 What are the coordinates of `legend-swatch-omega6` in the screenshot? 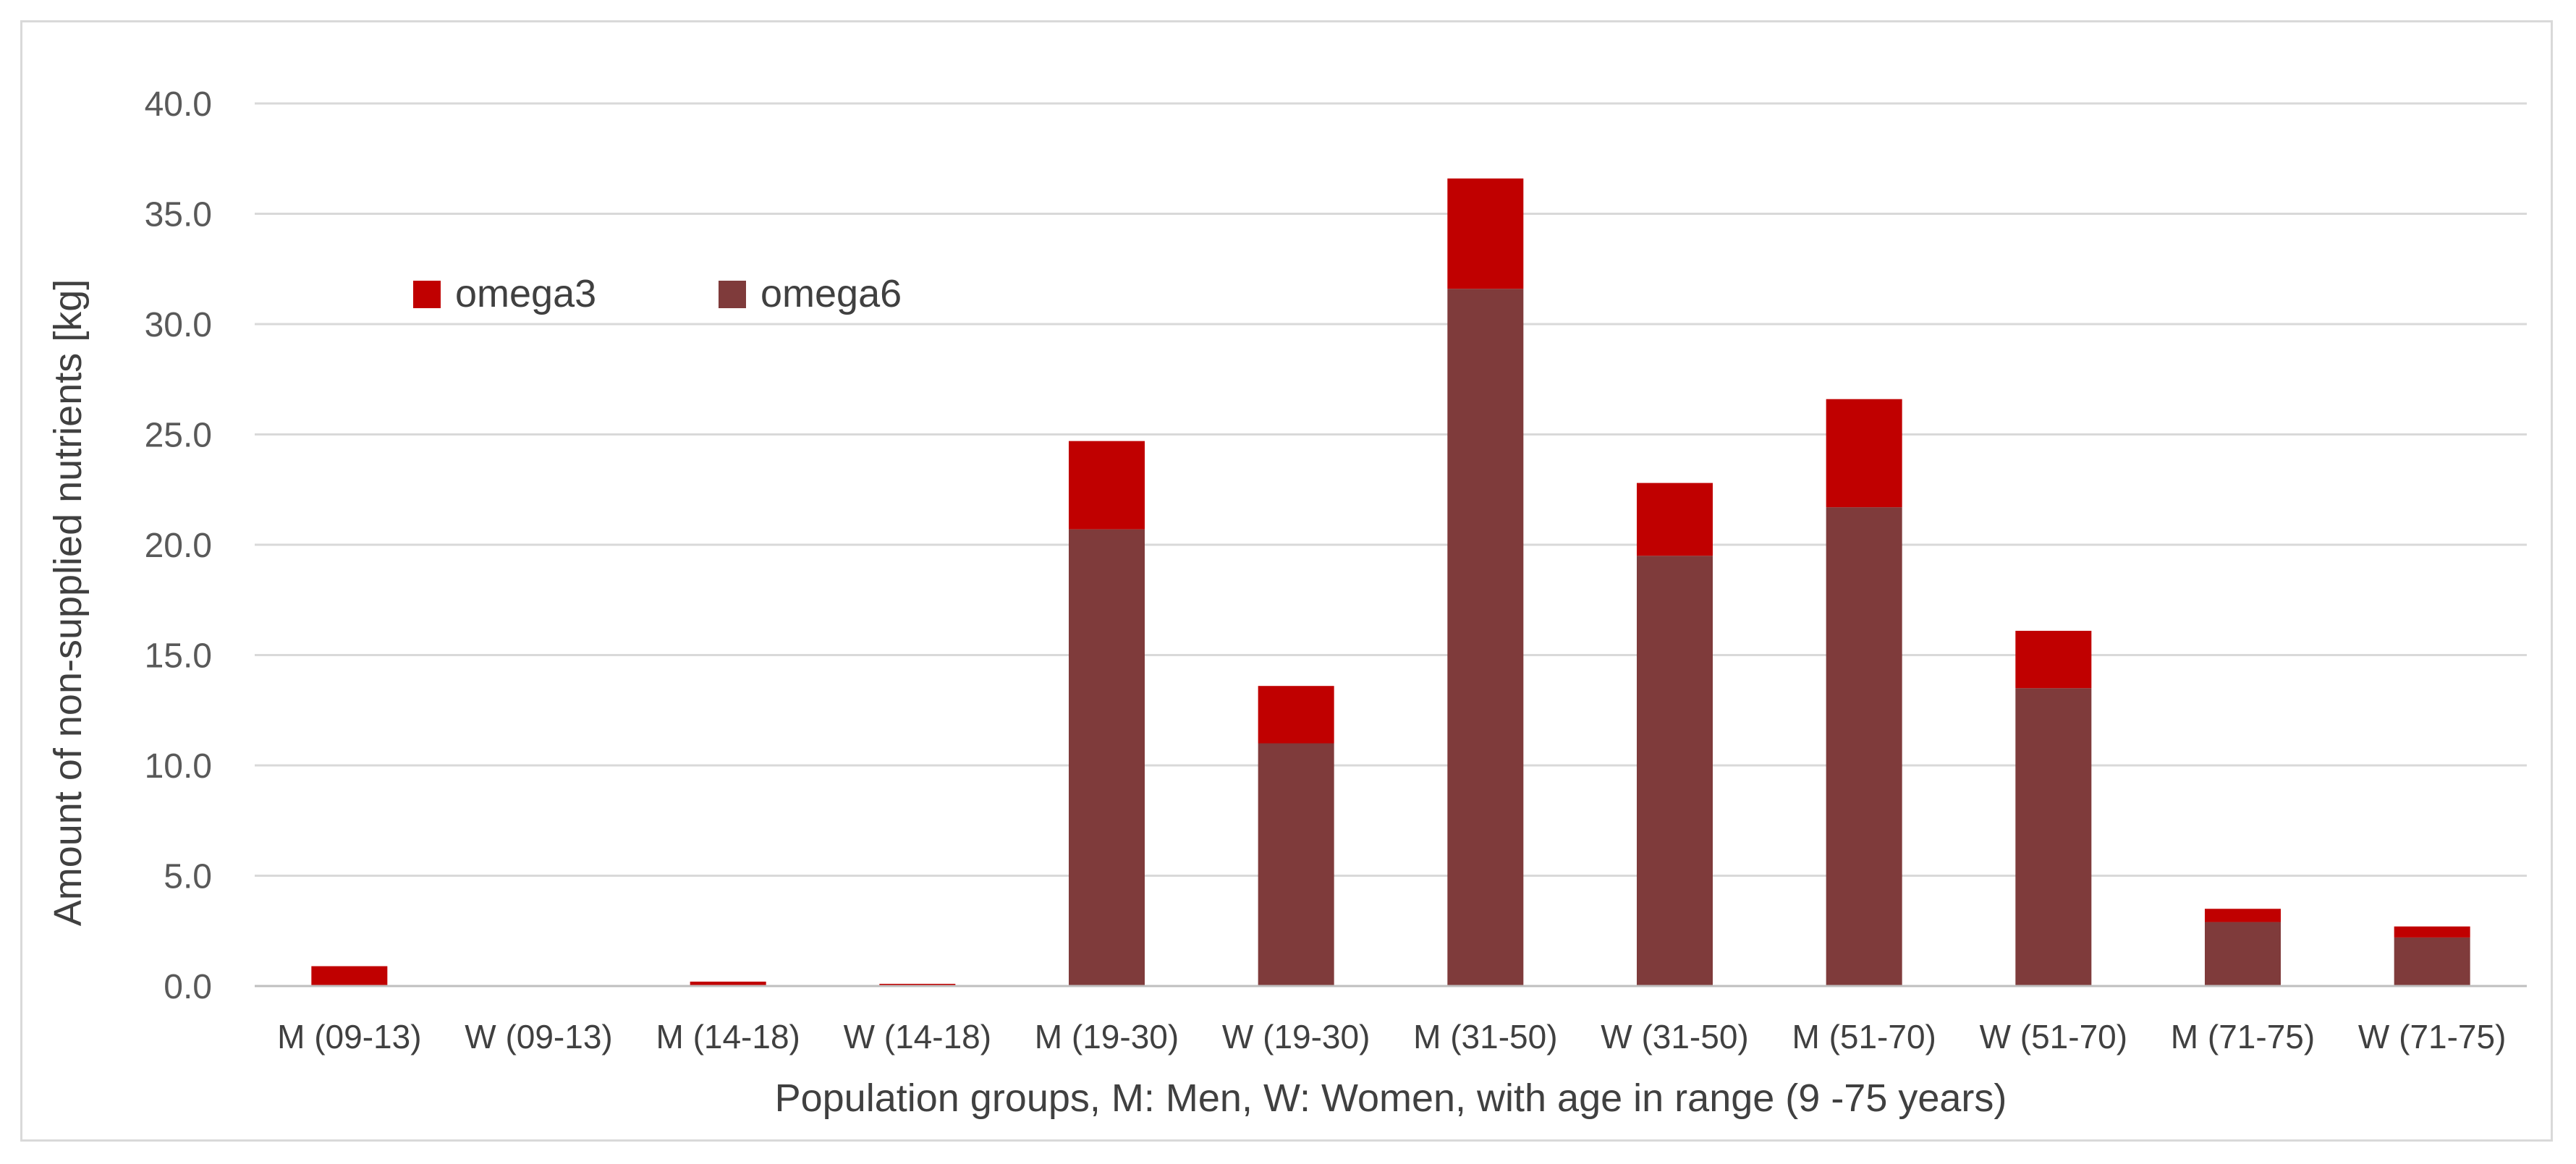 It's located at (732, 294).